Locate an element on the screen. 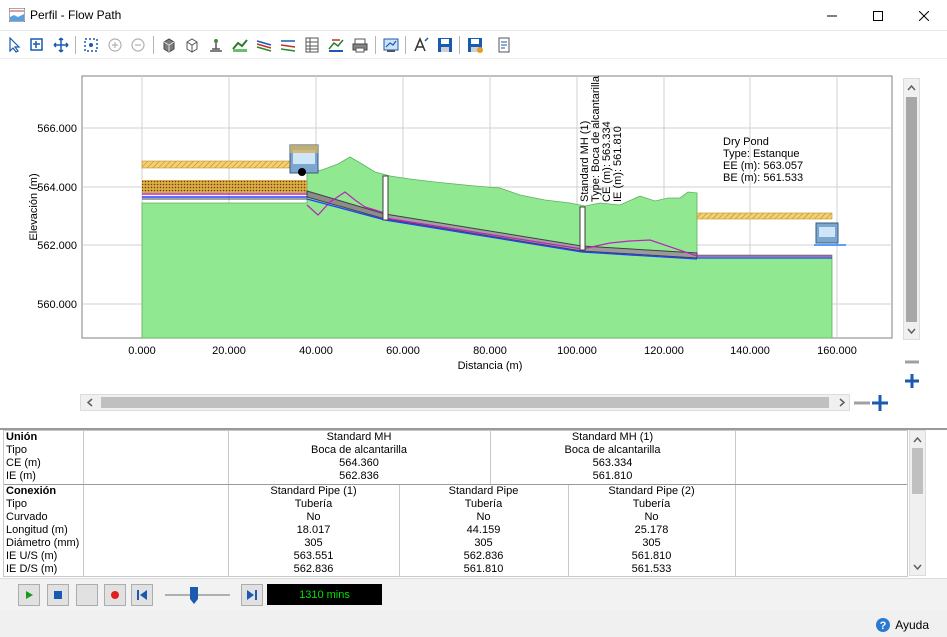 This screenshot has height=637, width=947. profile-lines-icon is located at coordinates (264, 45).